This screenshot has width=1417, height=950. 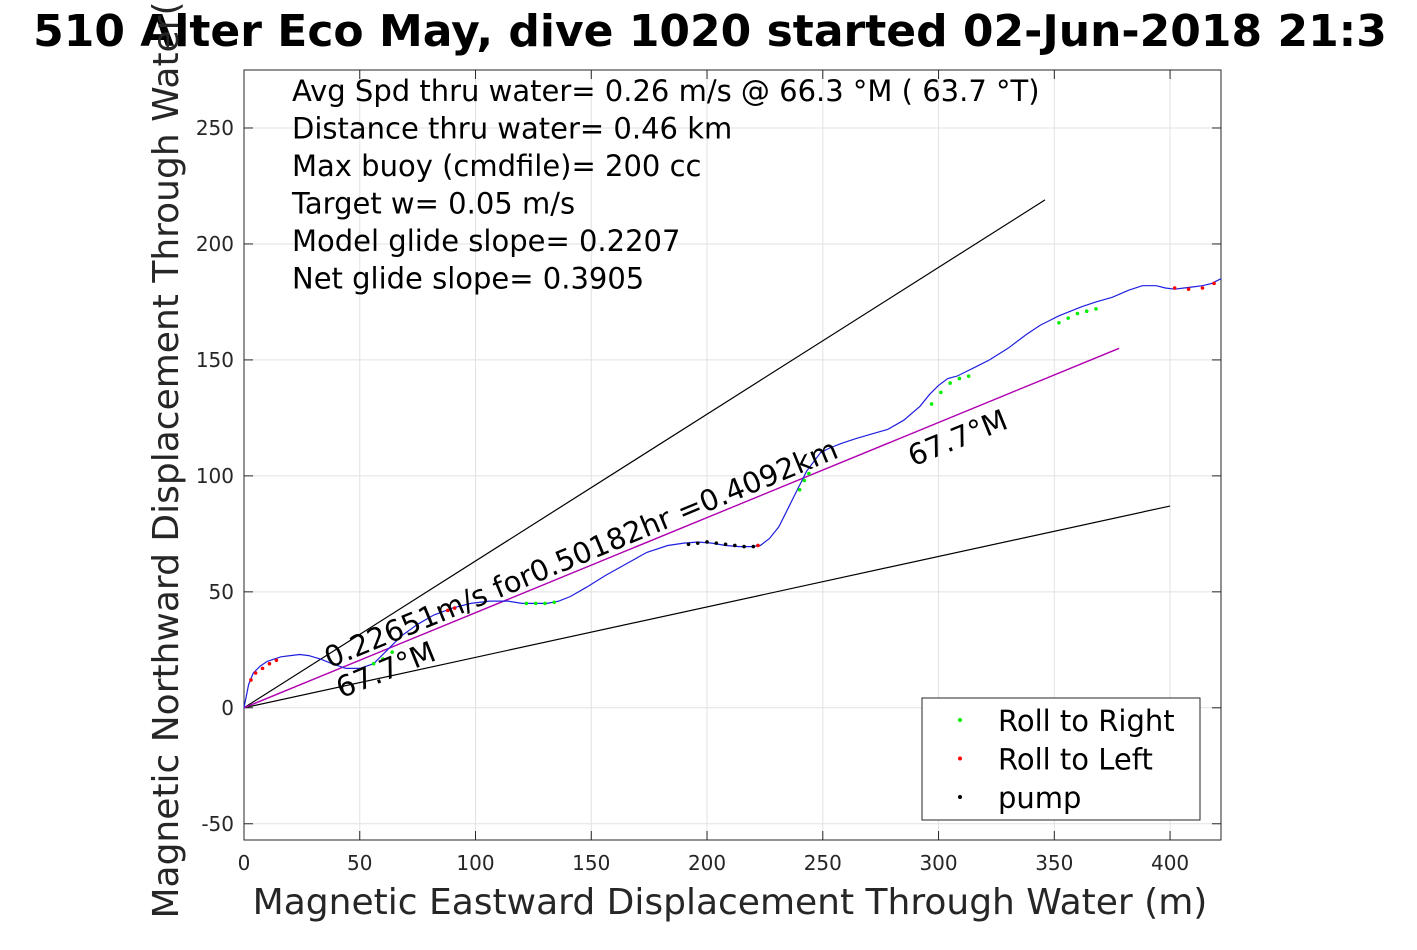 What do you see at coordinates (1170, 863) in the screenshot?
I see `tick-label-x: 400` at bounding box center [1170, 863].